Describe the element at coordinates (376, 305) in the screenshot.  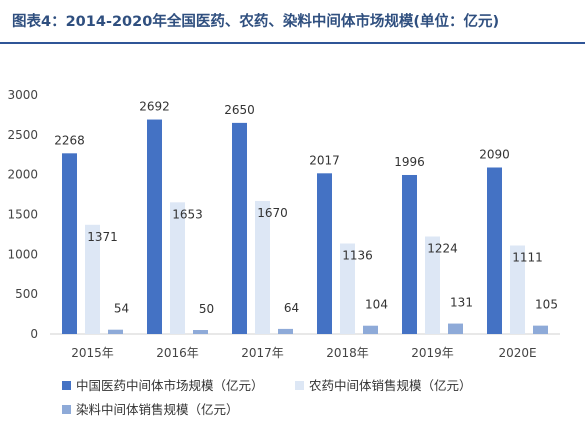
I see `data-label: 104` at that location.